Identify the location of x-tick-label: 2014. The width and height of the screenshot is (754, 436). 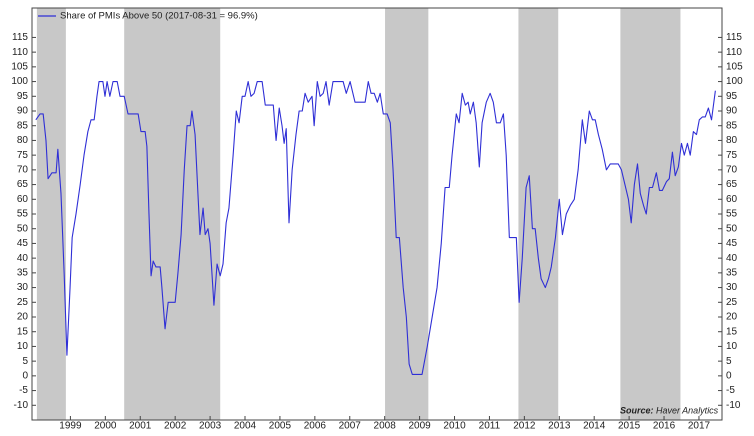
(594, 426).